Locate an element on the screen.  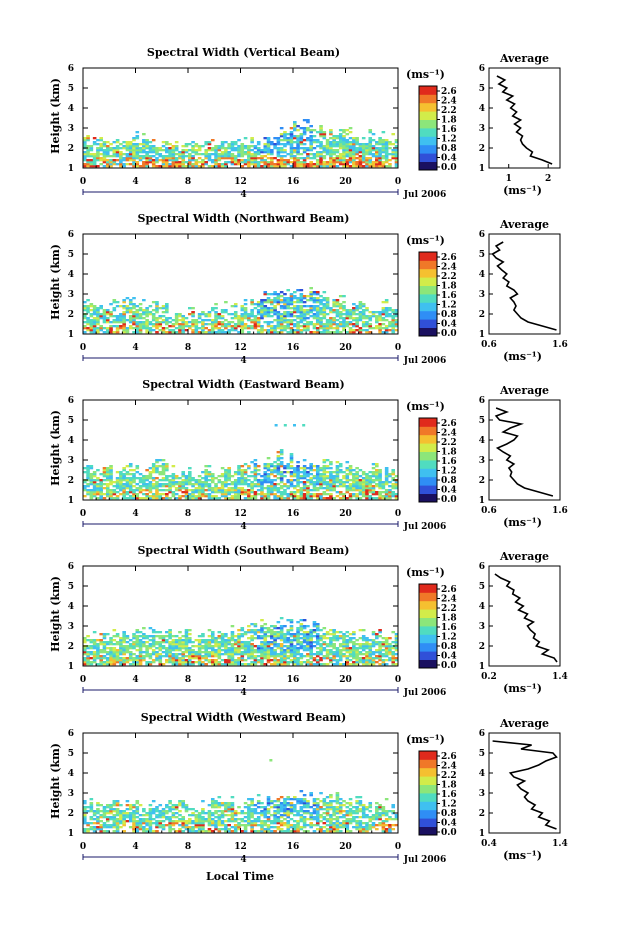
x-tick-label: 12 is located at coordinates (240, 348).